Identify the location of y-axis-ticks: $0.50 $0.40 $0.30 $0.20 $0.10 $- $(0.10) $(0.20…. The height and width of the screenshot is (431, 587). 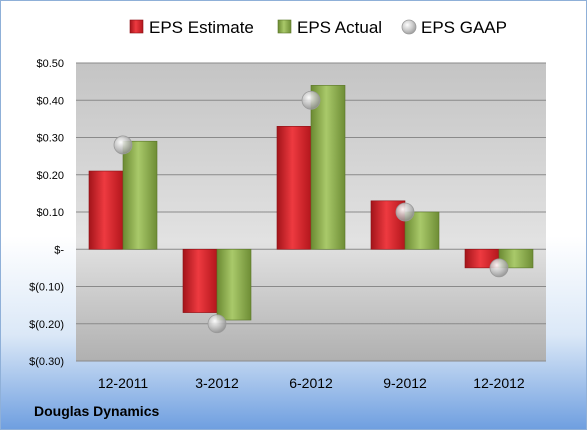
(46, 213).